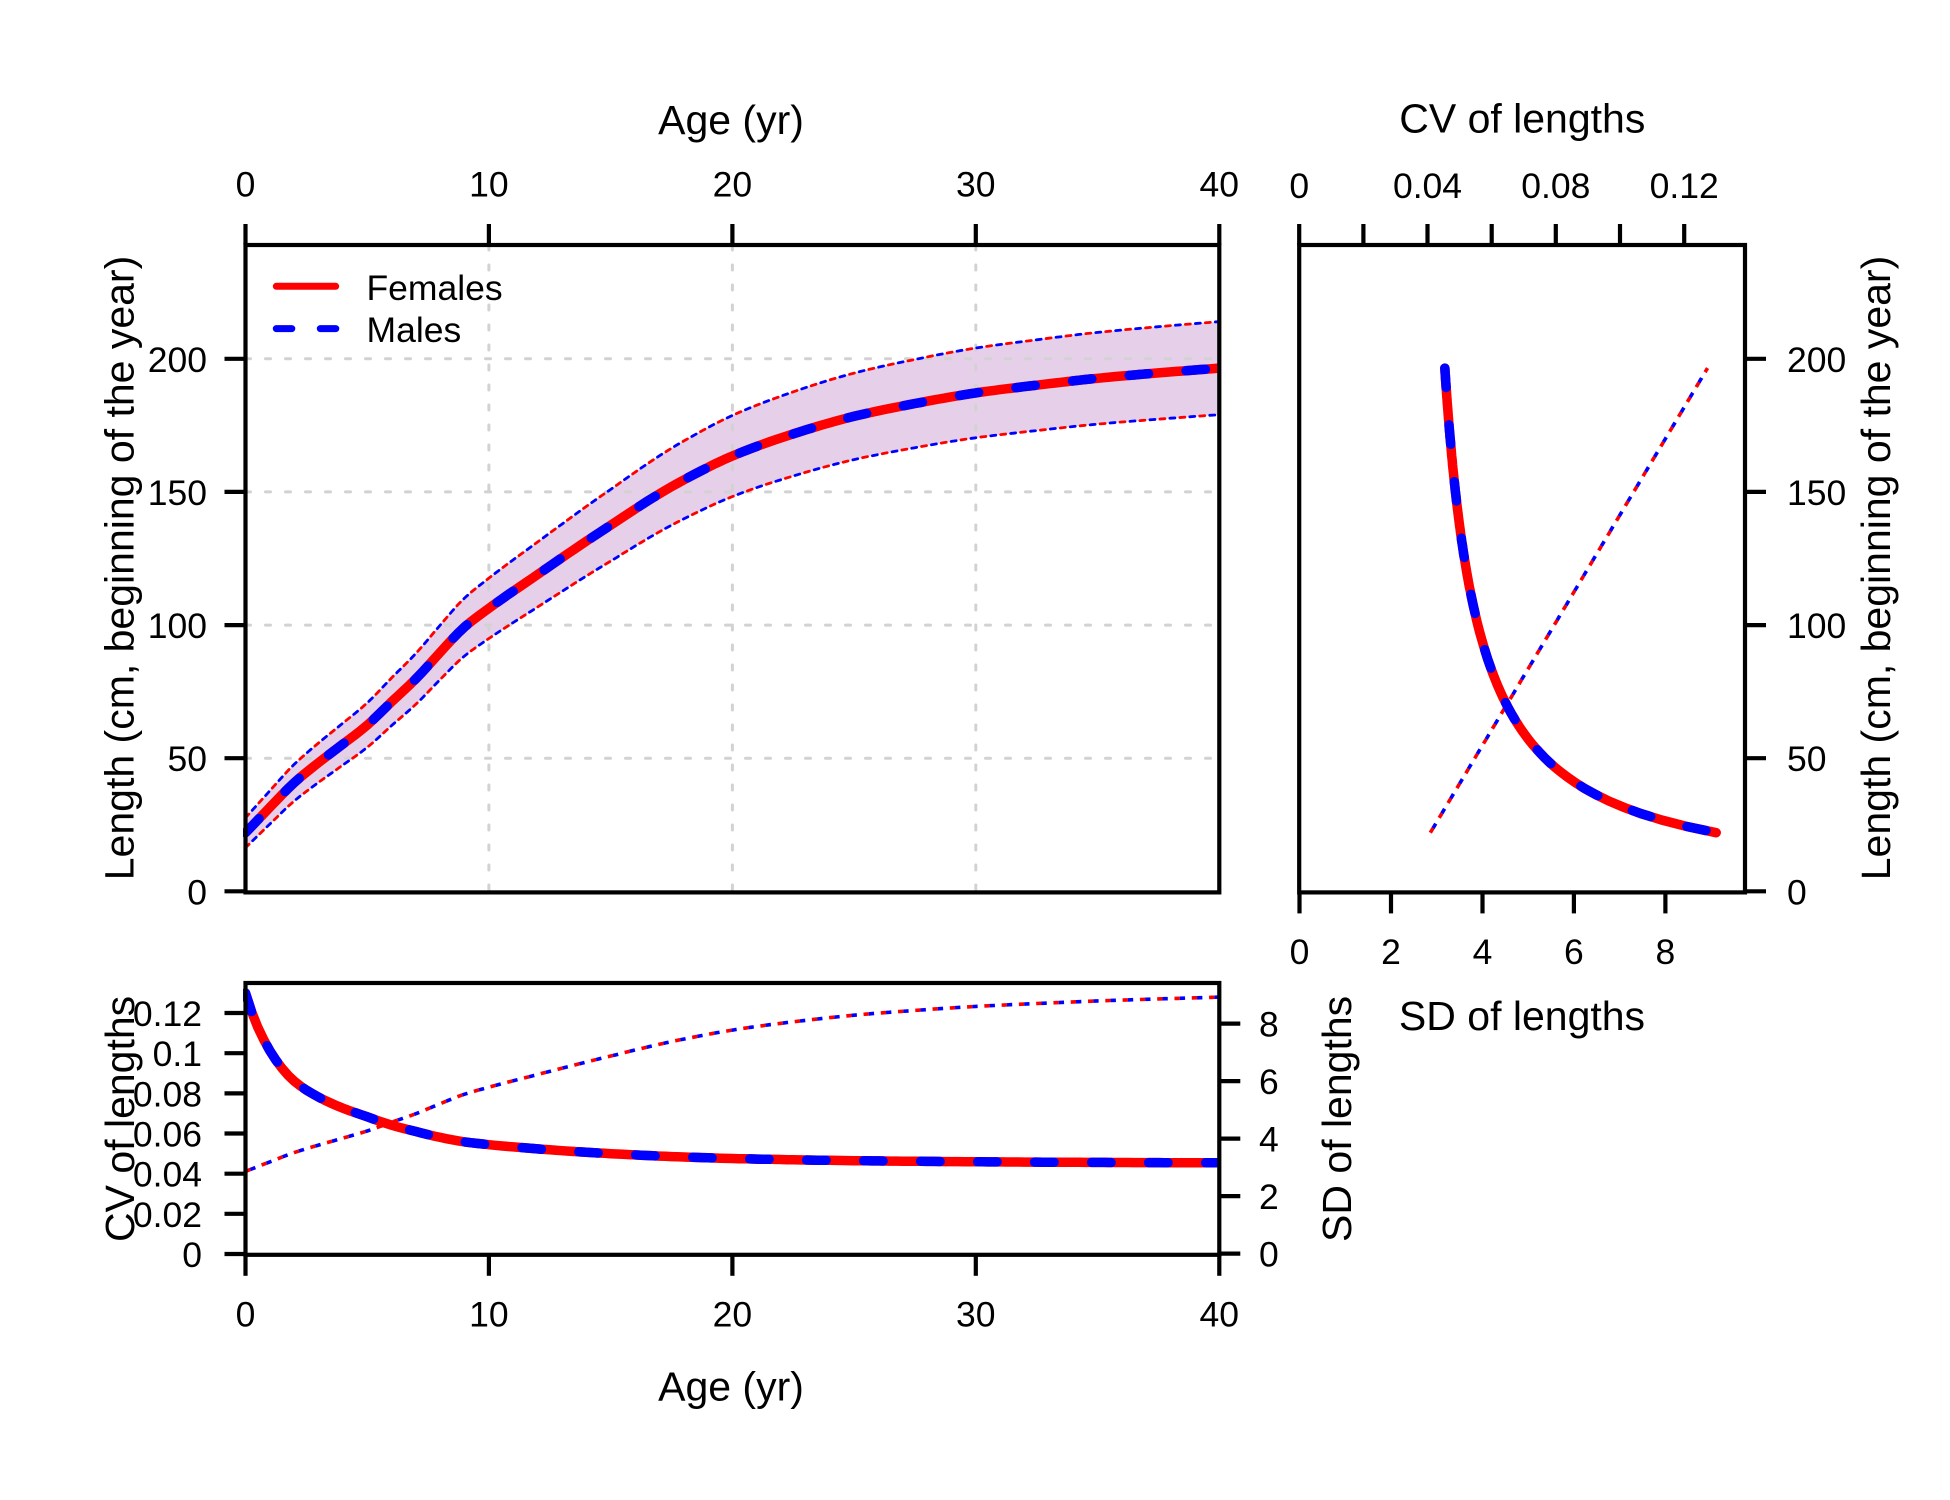 The height and width of the screenshot is (1500, 1950). I want to click on svg-text: Males, so click(414, 330).